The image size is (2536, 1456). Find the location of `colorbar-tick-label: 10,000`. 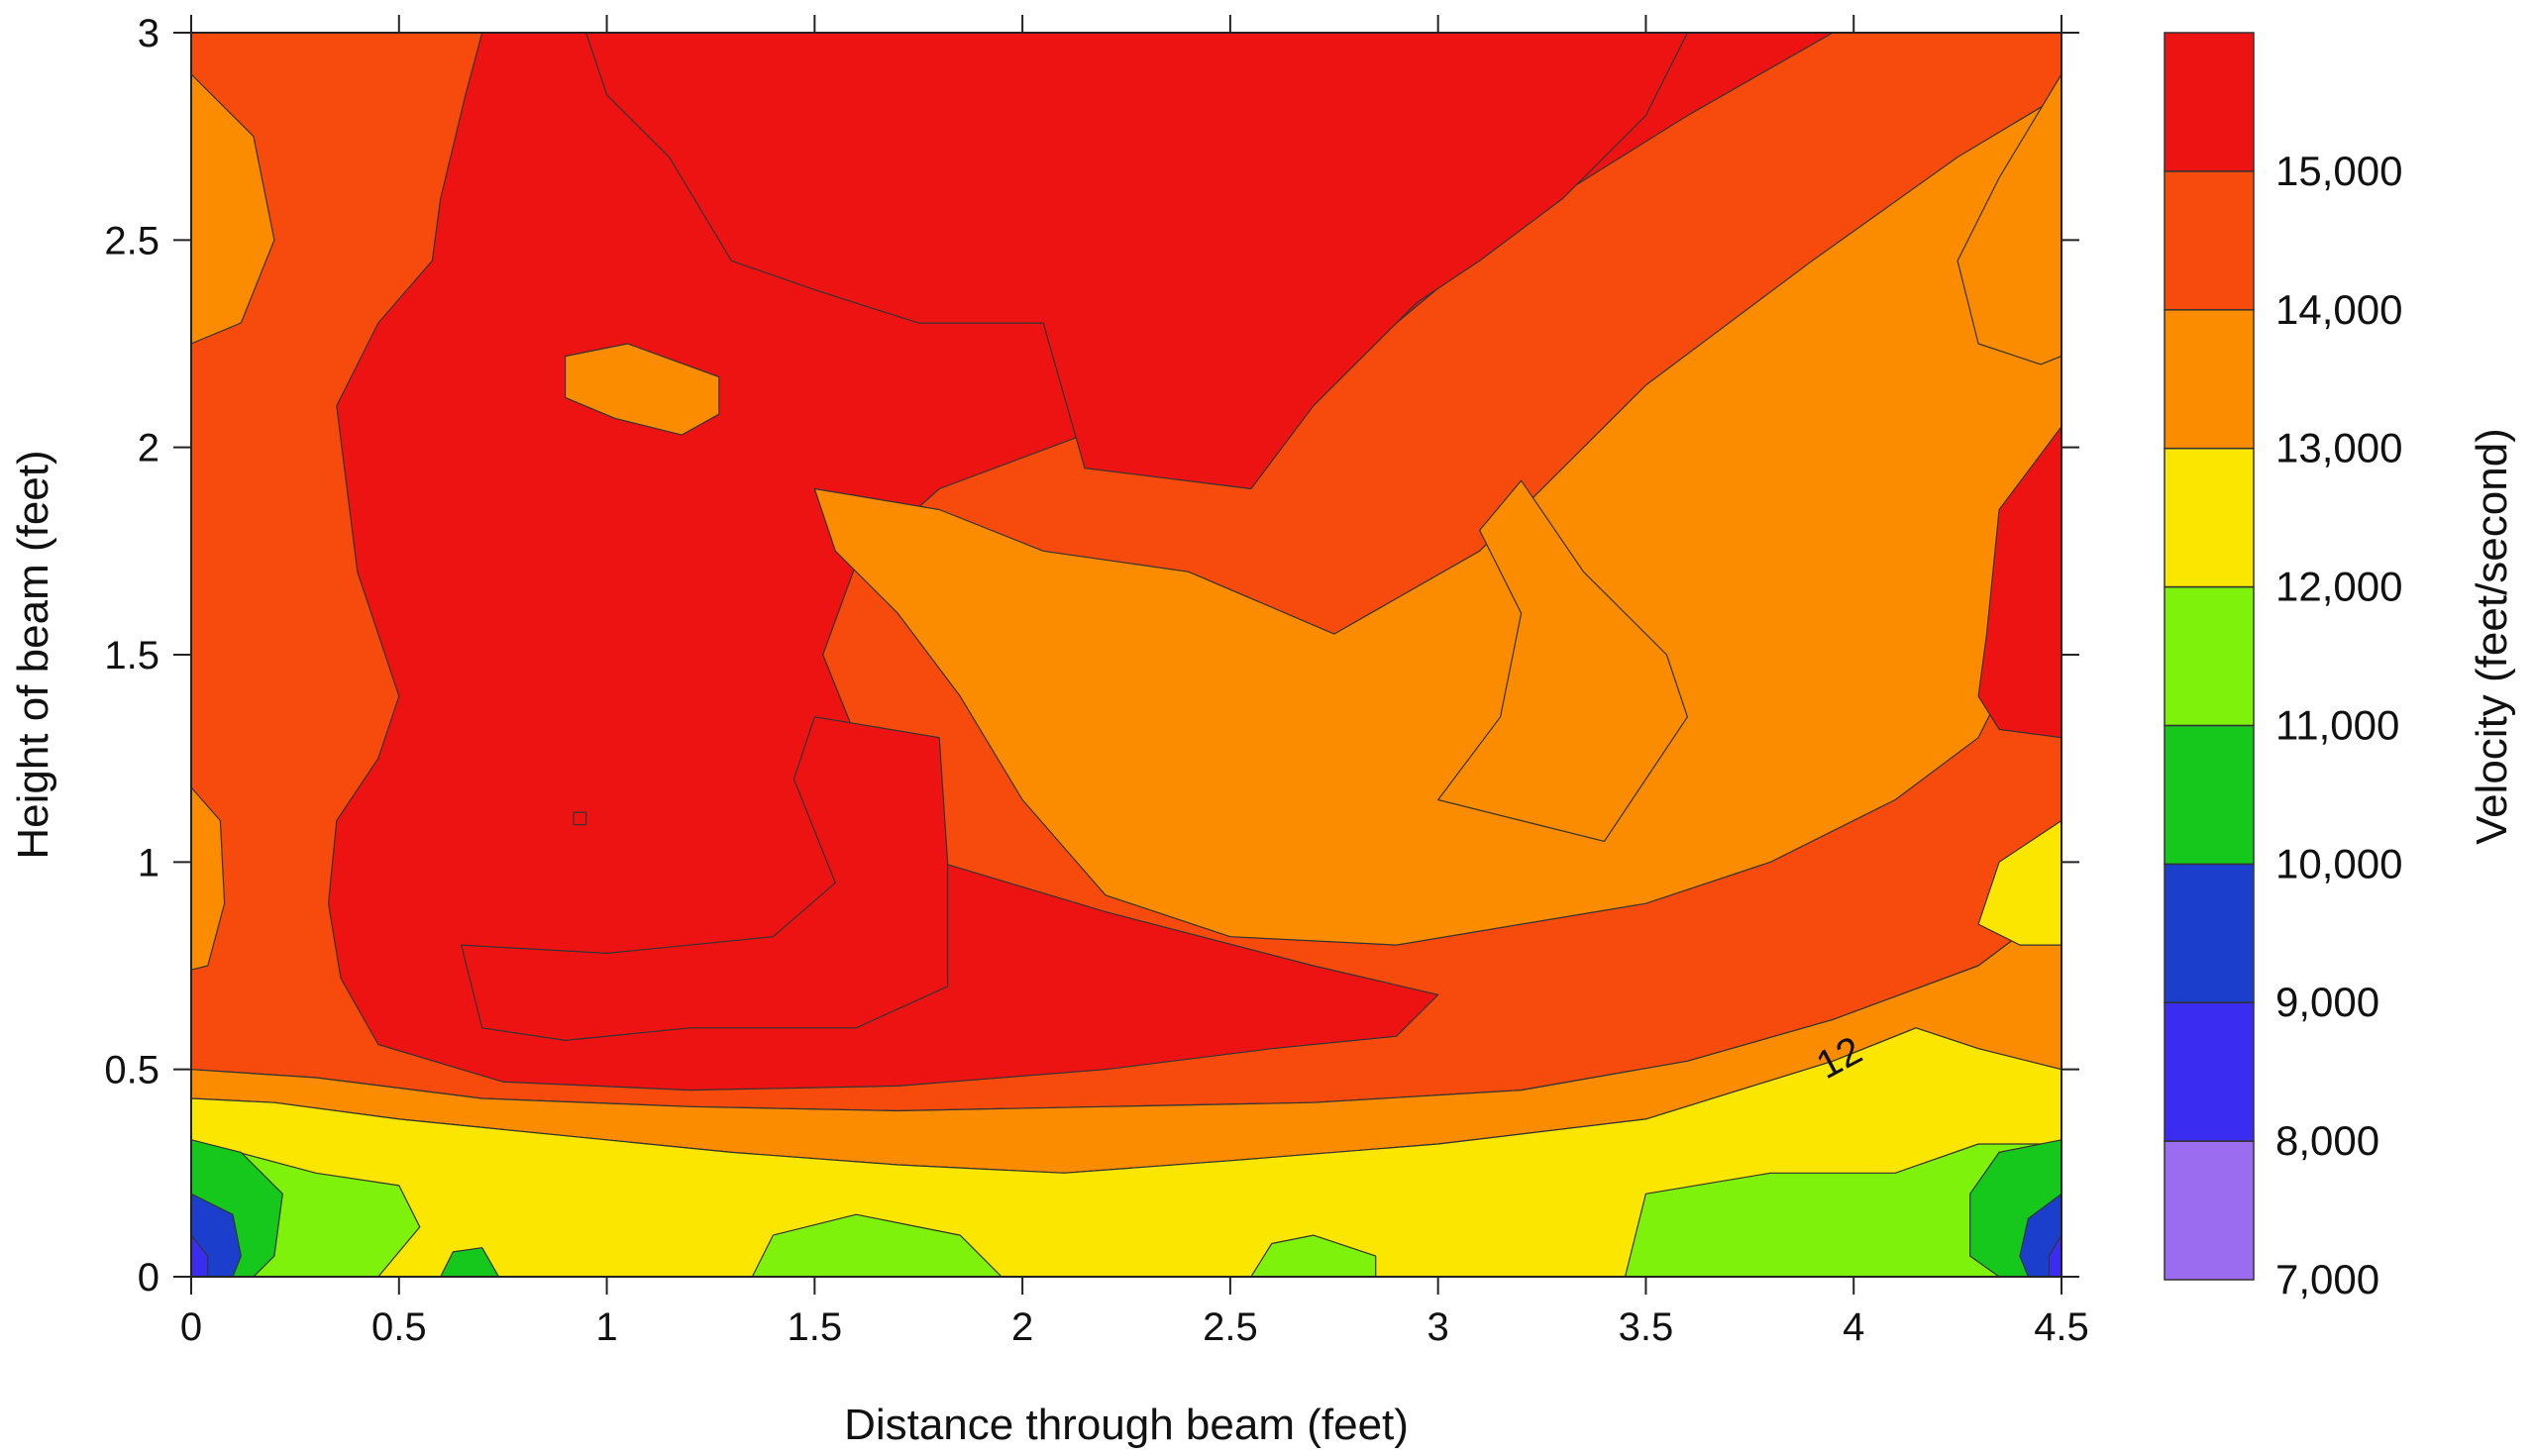

colorbar-tick-label: 10,000 is located at coordinates (2338, 863).